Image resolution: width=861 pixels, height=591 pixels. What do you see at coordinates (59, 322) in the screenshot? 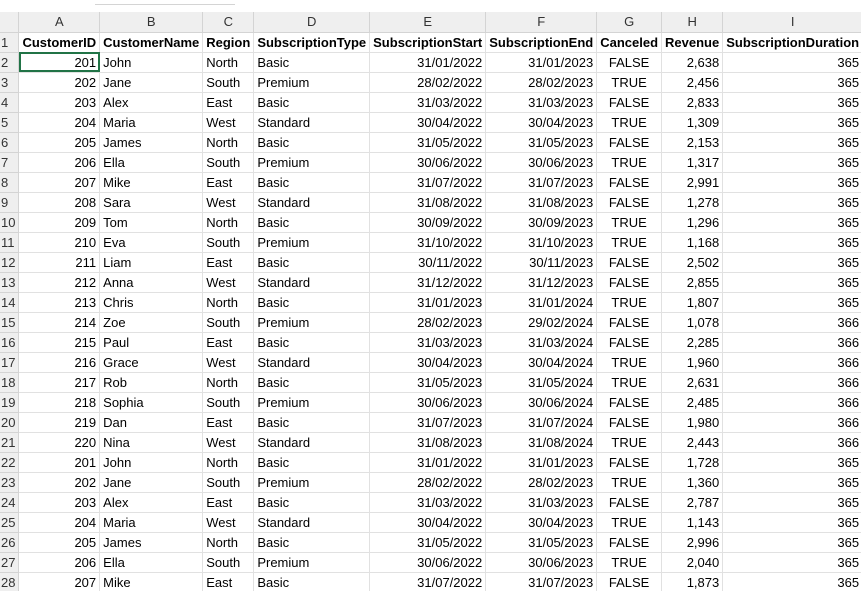
I see `cell: 214` at bounding box center [59, 322].